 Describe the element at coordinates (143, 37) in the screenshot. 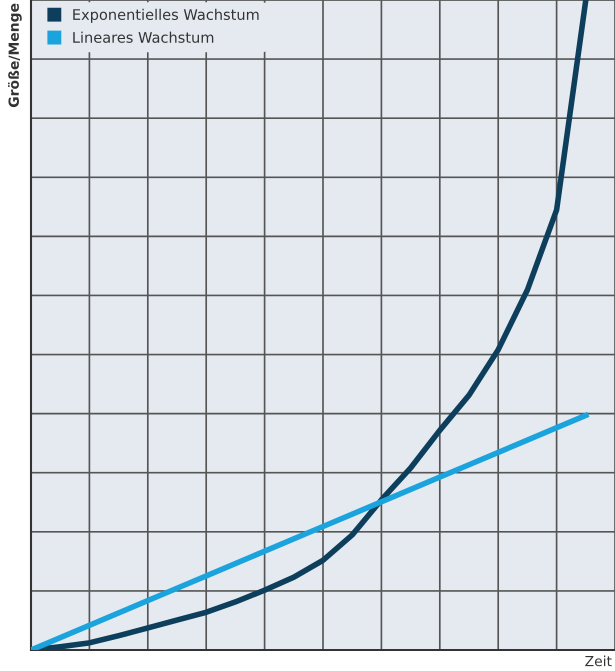

I see `legend-label: Lineares Wachstum` at that location.